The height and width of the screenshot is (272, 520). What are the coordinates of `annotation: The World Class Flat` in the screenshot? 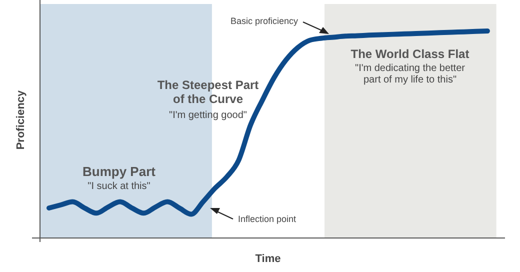 It's located at (410, 54).